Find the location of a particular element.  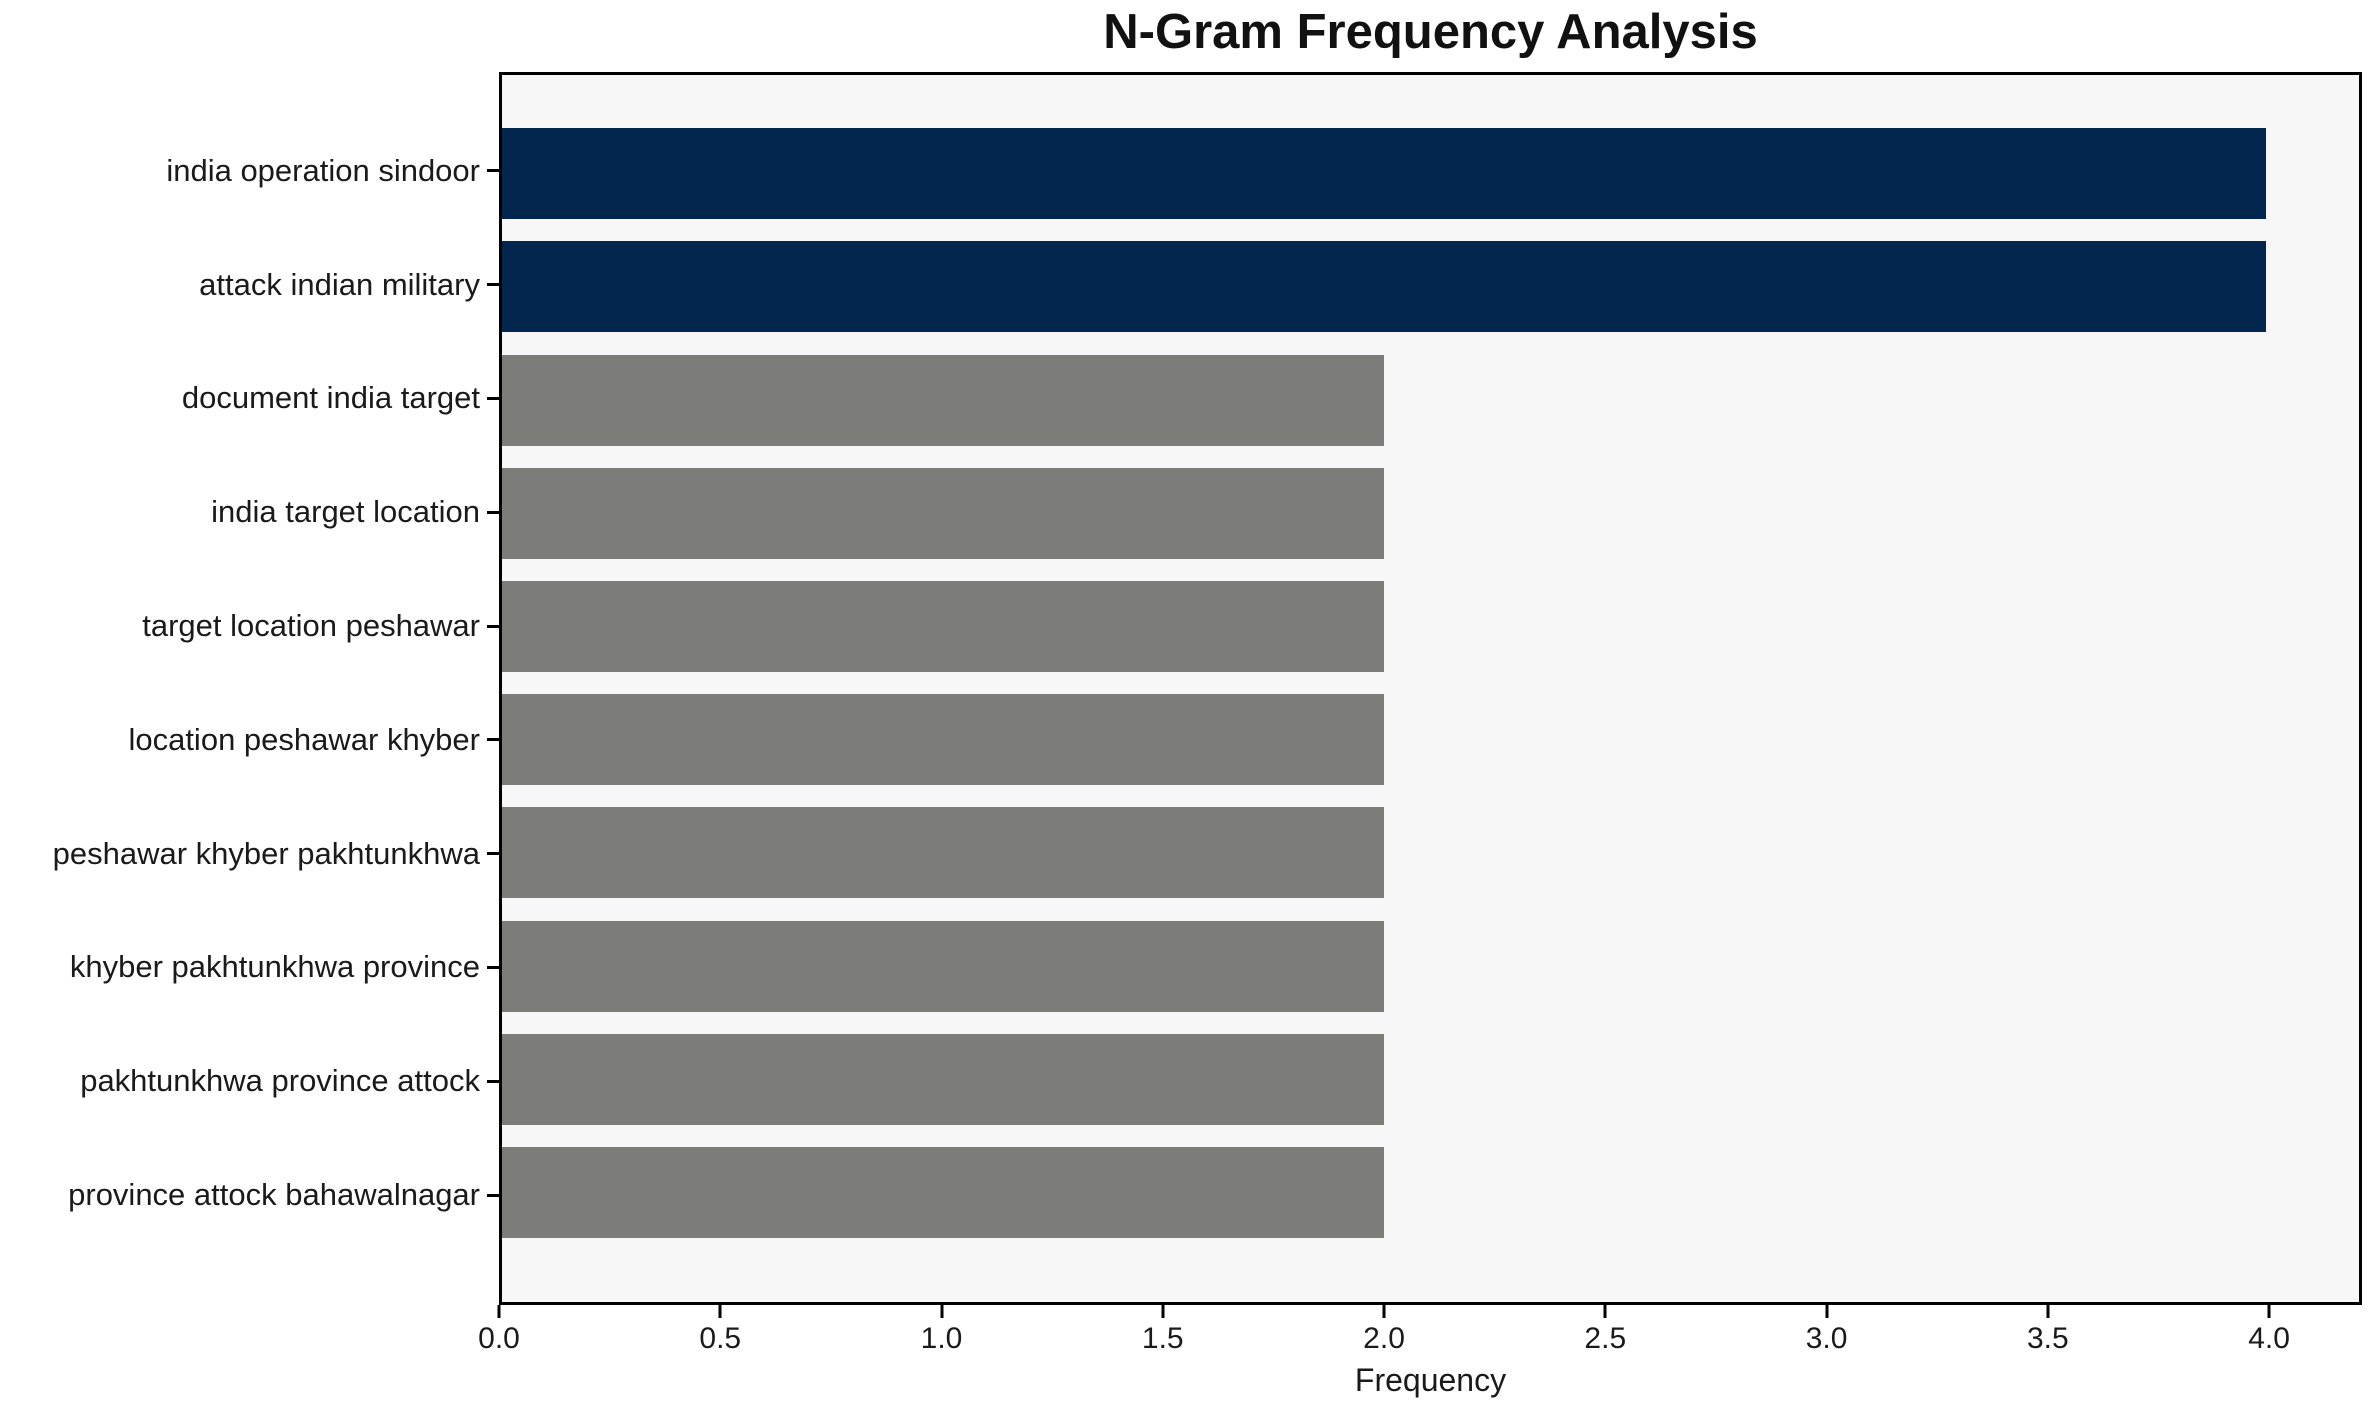

y-tick-row: pakhtunkhwa province attock is located at coordinates (249, 1081).